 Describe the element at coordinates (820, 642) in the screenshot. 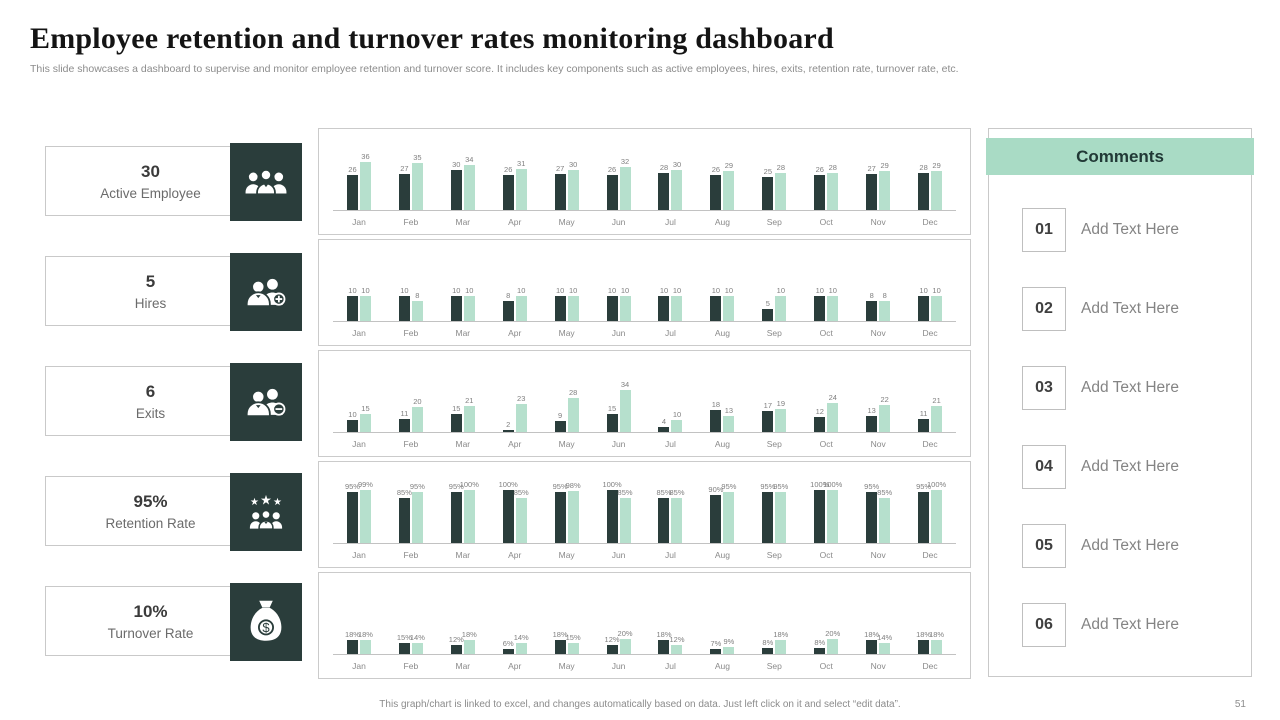

I see `bar-value-label: 8%` at that location.